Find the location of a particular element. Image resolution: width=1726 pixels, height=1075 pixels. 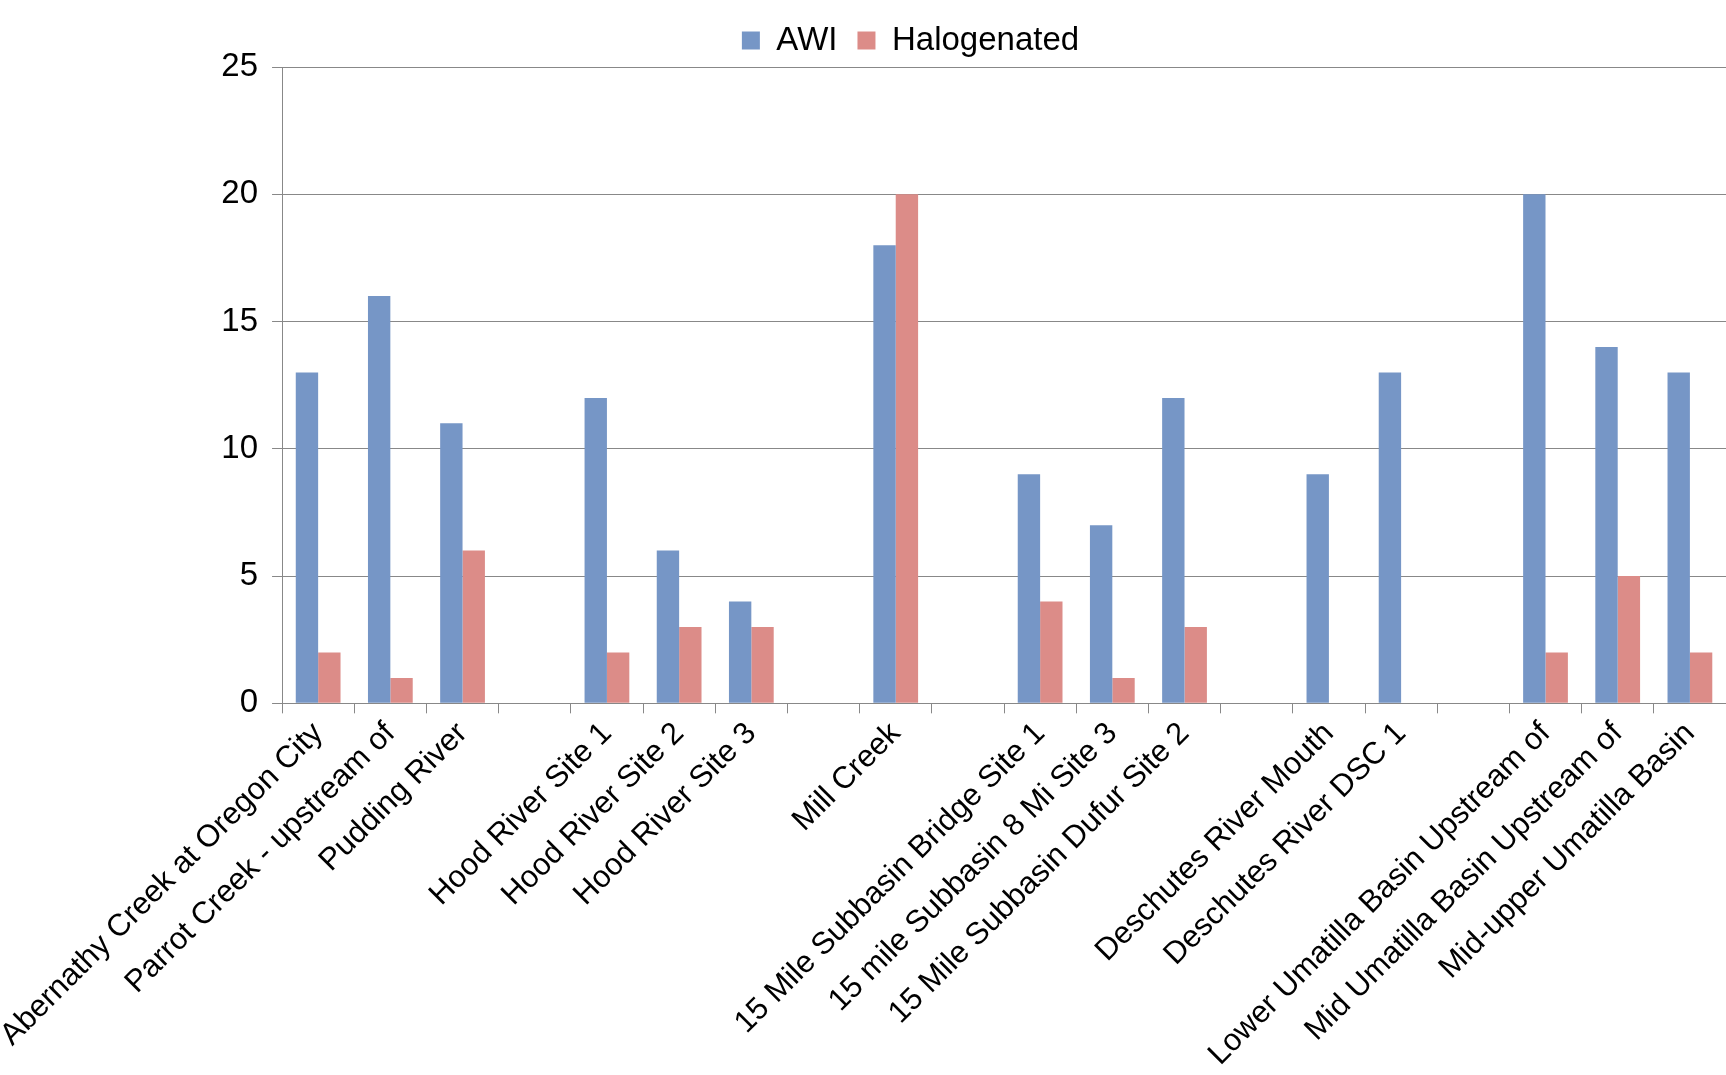

y-tick-label: 0 is located at coordinates (249, 701).